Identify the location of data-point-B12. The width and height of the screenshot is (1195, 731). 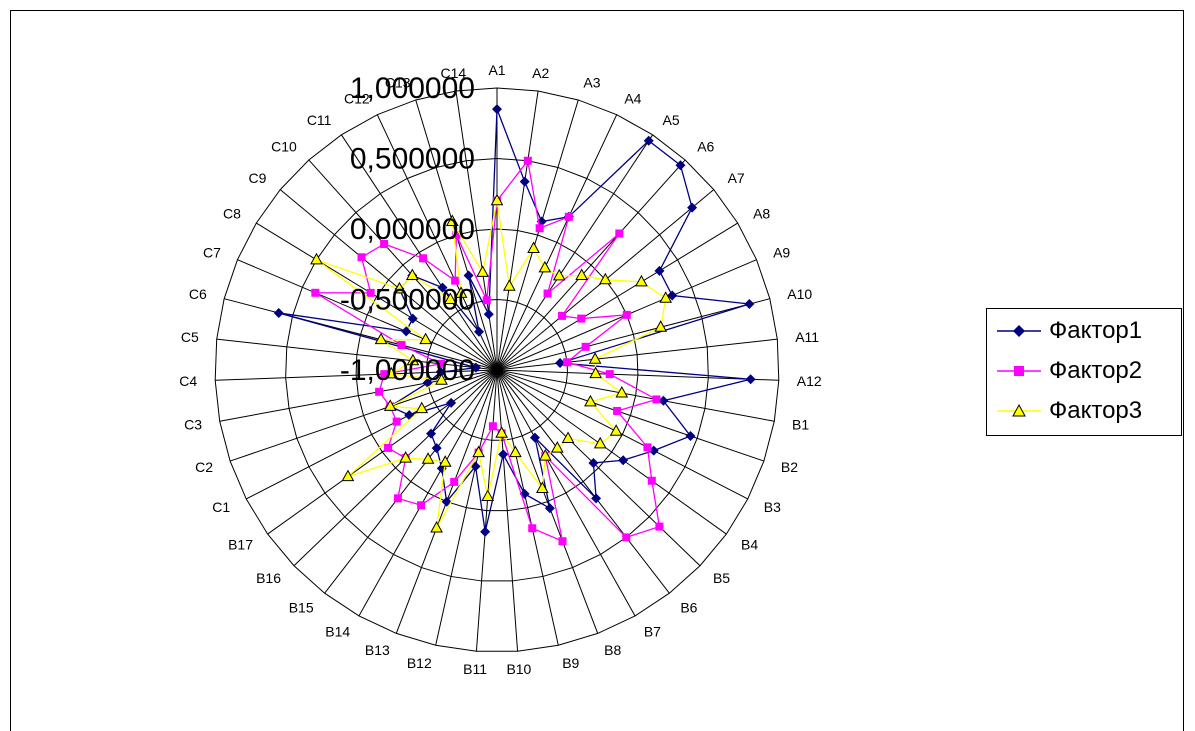
(478, 451).